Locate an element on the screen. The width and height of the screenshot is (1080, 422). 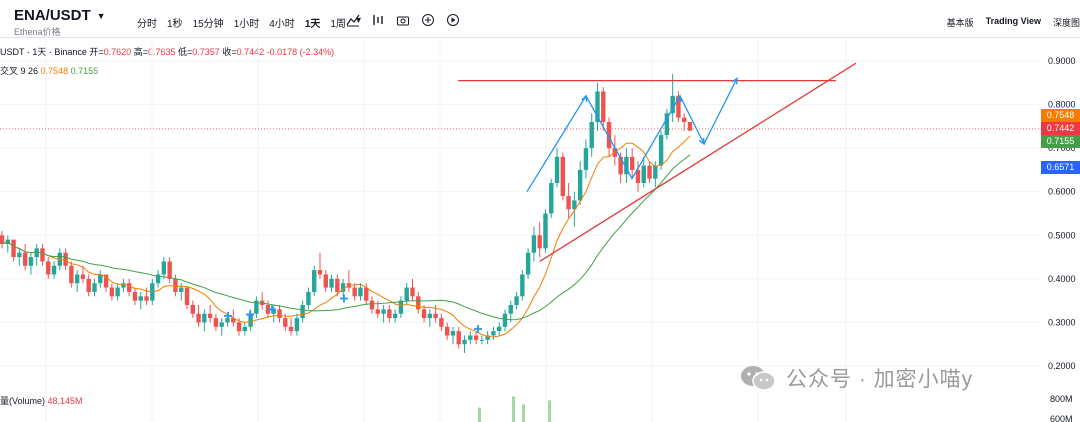
tab-basic: 基本版 is located at coordinates (960, 23).